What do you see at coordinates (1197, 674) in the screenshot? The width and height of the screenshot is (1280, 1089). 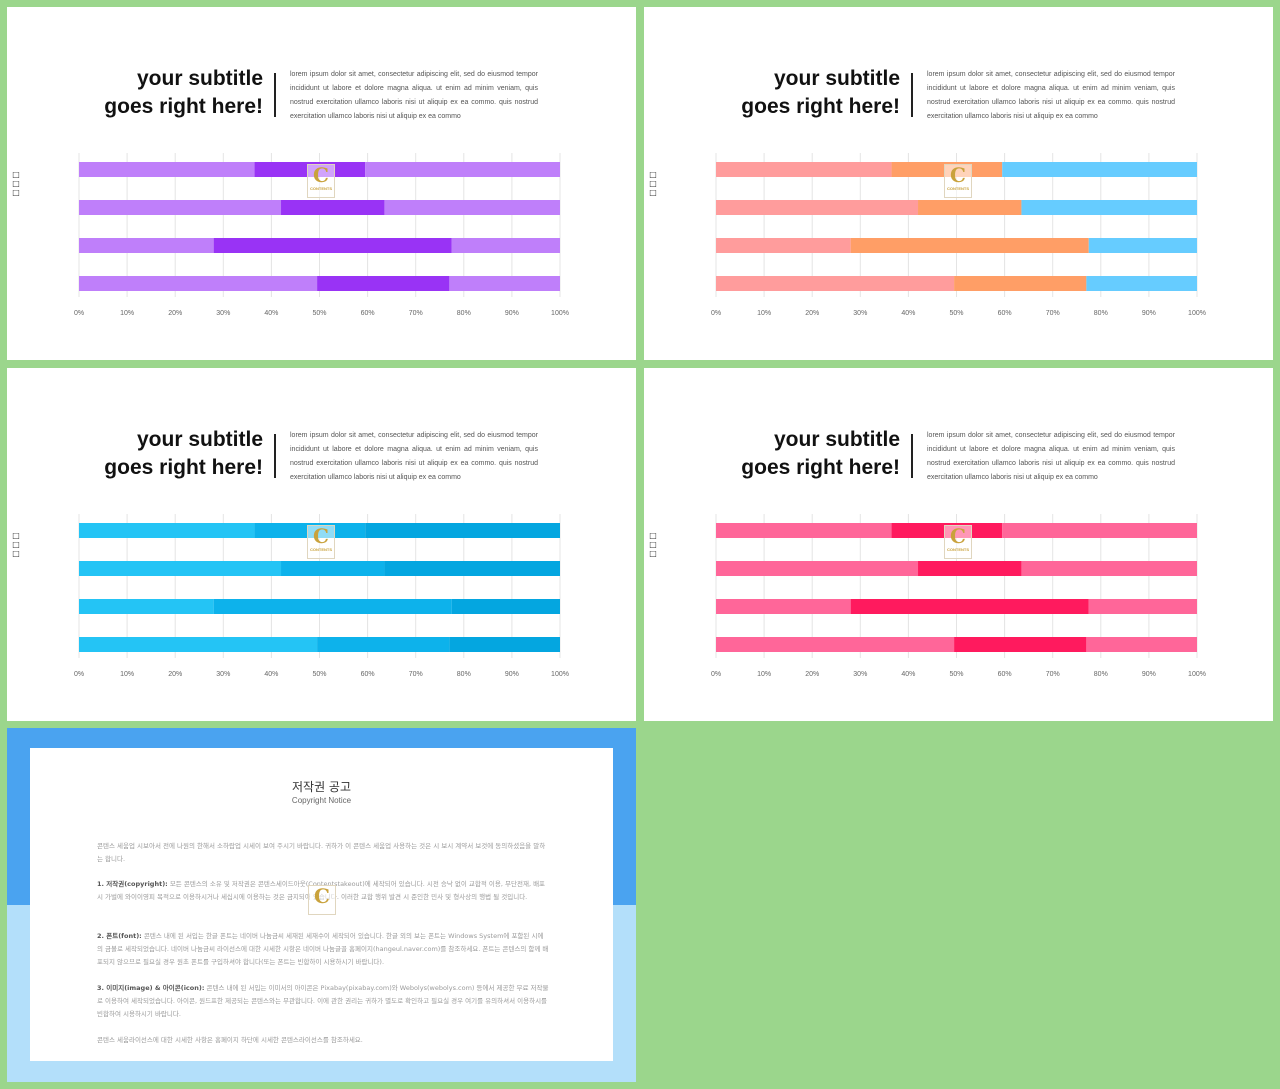 I see `x-tick-label: 100%` at bounding box center [1197, 674].